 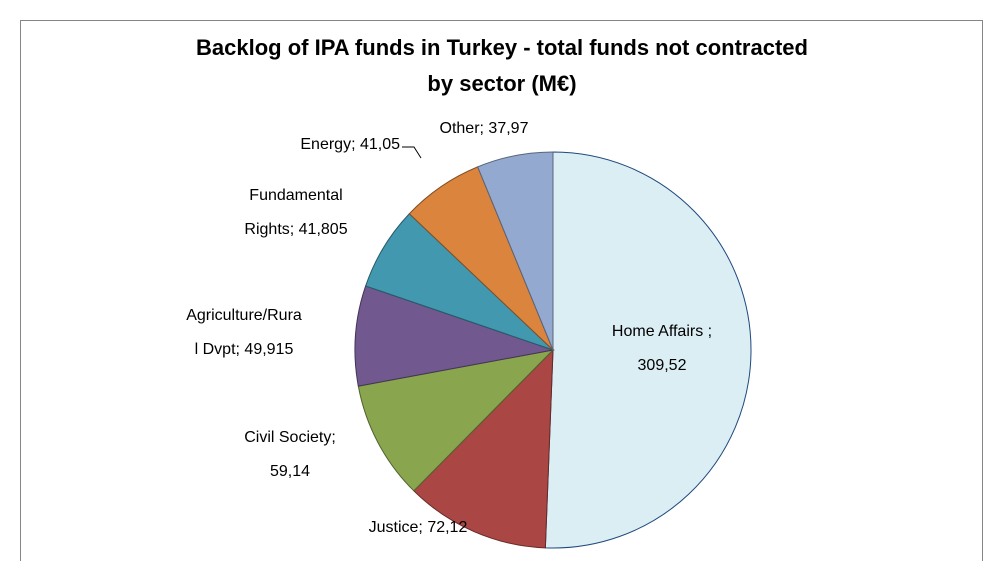 What do you see at coordinates (295, 195) in the screenshot?
I see `data-label: Fundamental` at bounding box center [295, 195].